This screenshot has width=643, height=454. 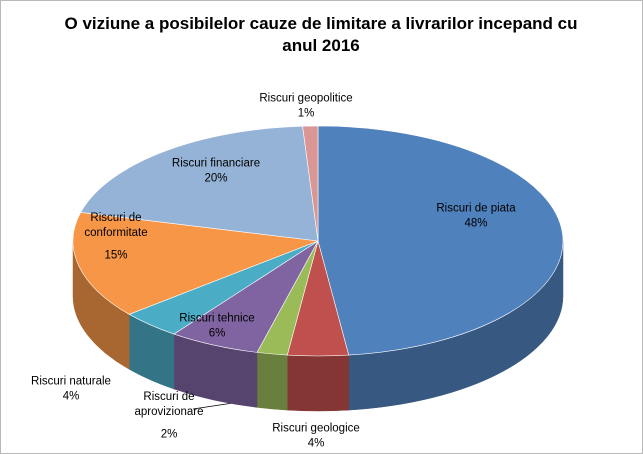 What do you see at coordinates (316, 428) in the screenshot?
I see `slice-label: Riscuri geologice` at bounding box center [316, 428].